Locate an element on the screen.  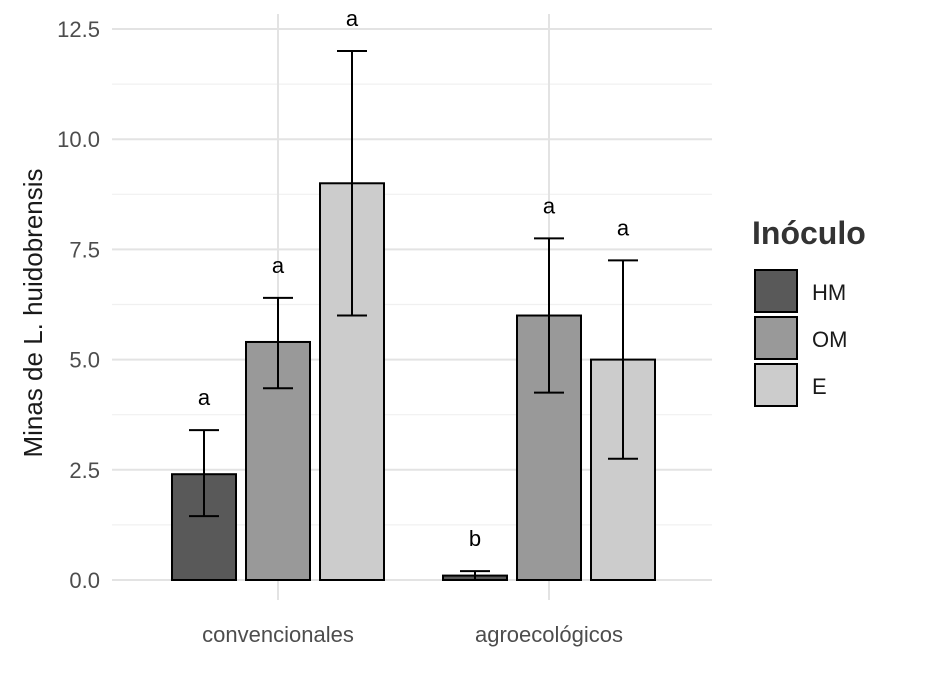
y-tick-label: 12.5 is located at coordinates (78, 29).